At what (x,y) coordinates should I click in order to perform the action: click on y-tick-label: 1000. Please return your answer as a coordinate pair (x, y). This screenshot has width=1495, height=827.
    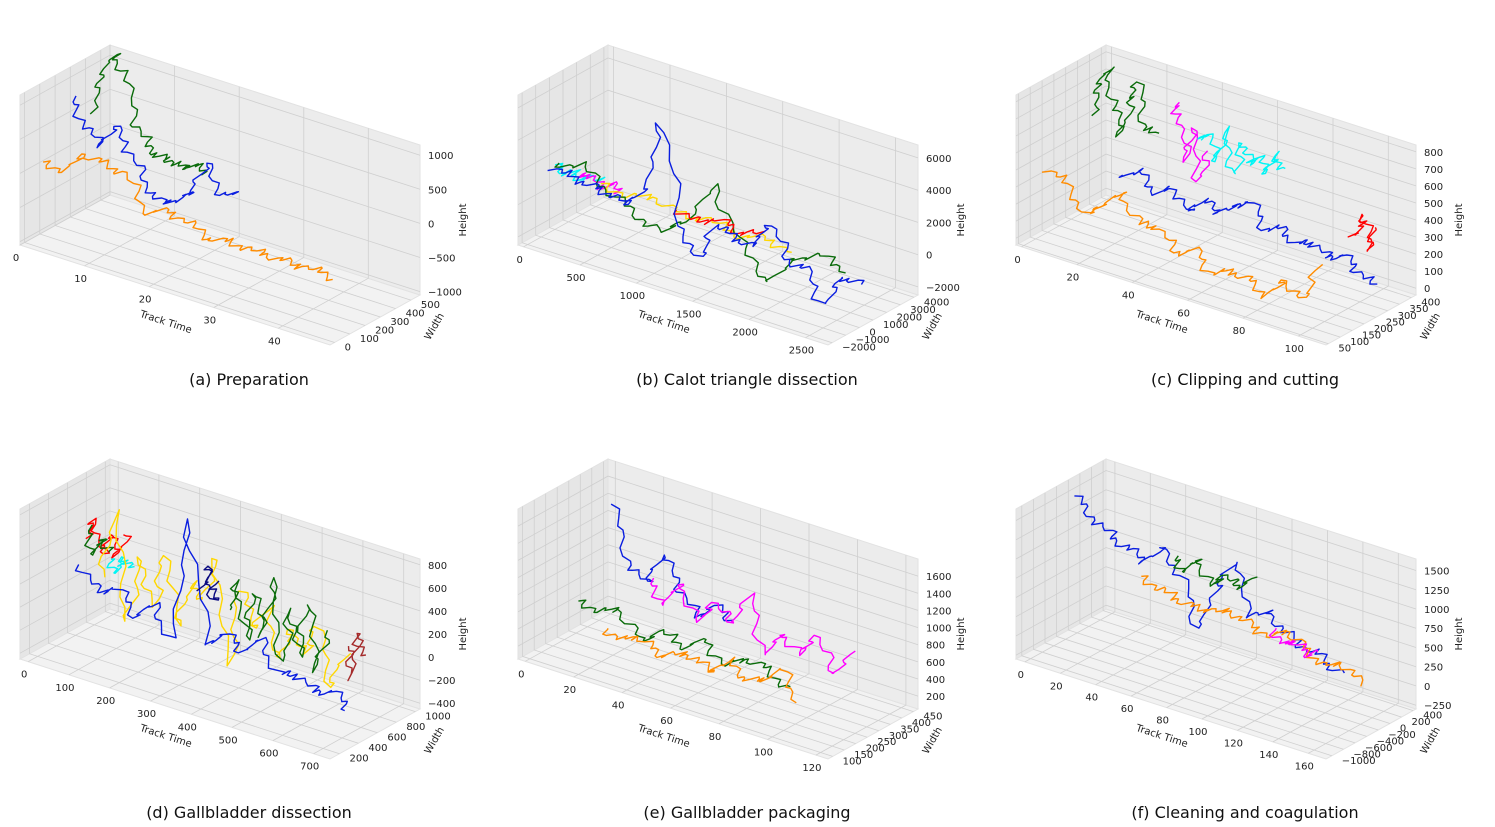
    Looking at the image, I should click on (895, 325).